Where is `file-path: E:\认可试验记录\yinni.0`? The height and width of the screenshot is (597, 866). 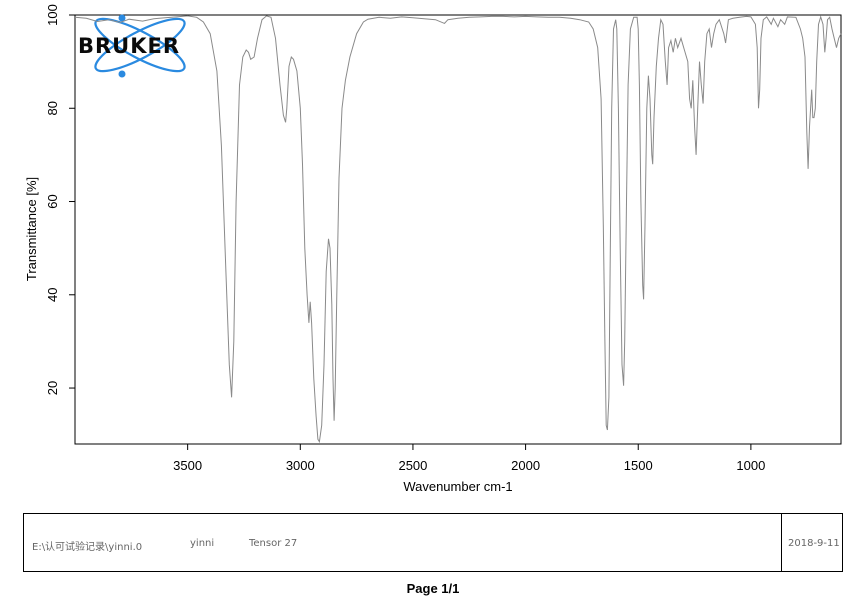 file-path: E:\认可试验记录\yinni.0 is located at coordinates (87, 547).